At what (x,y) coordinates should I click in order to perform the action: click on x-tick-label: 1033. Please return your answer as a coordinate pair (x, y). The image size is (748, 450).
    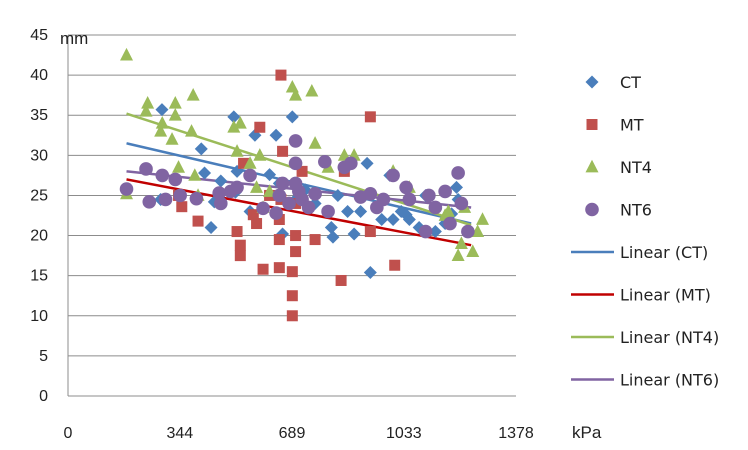
    Looking at the image, I should click on (404, 433).